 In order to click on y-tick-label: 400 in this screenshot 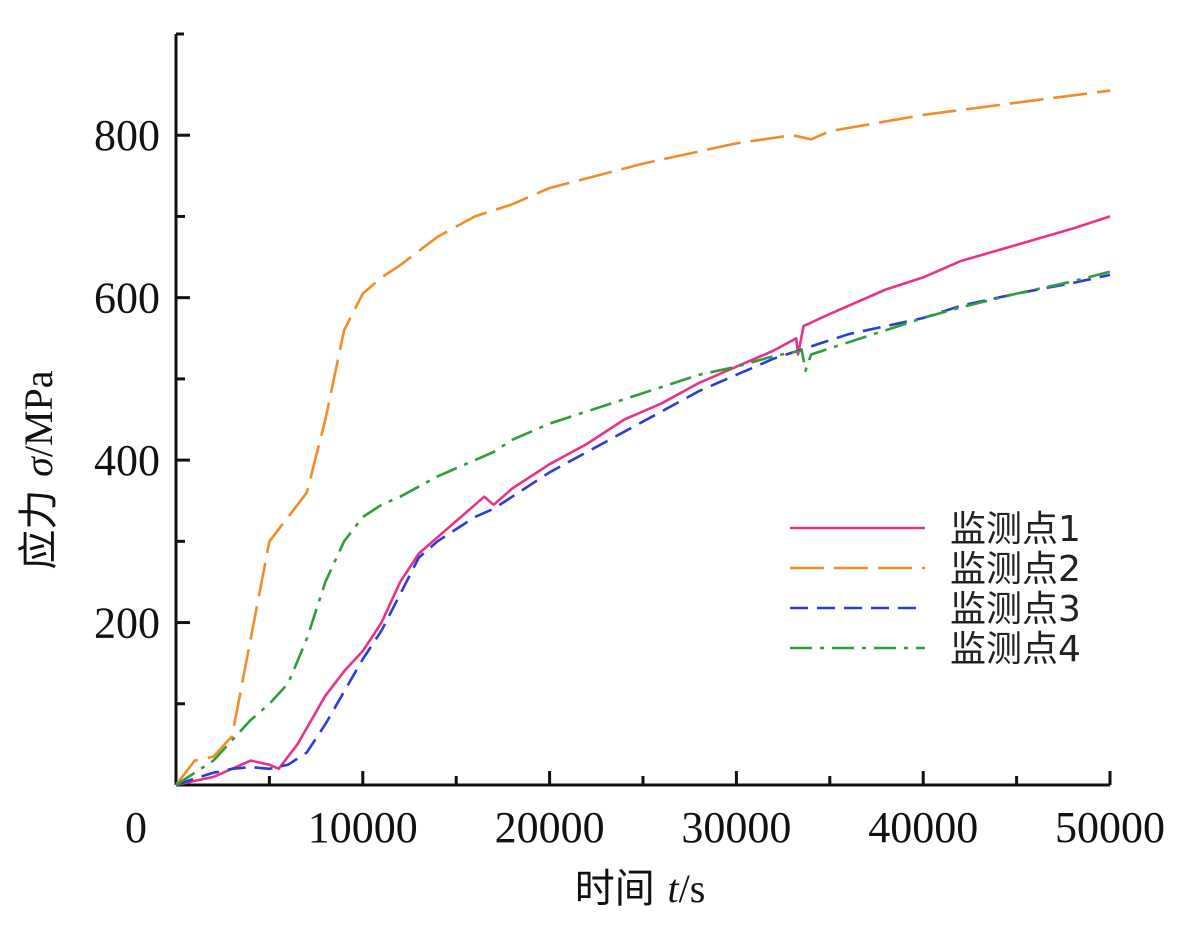, I will do `click(127, 460)`.